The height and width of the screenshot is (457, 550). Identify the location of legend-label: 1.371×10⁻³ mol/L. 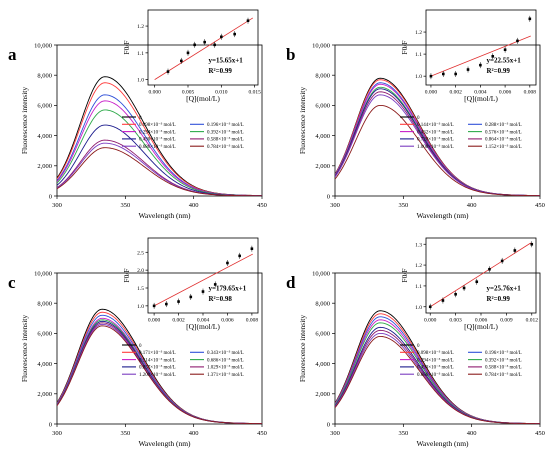
(225, 375).